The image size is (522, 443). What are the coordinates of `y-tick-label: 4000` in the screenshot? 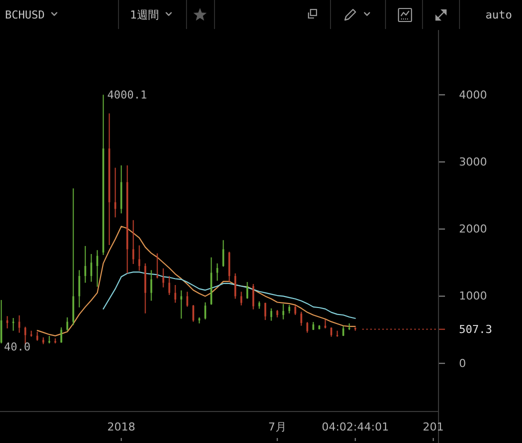 It's located at (473, 95).